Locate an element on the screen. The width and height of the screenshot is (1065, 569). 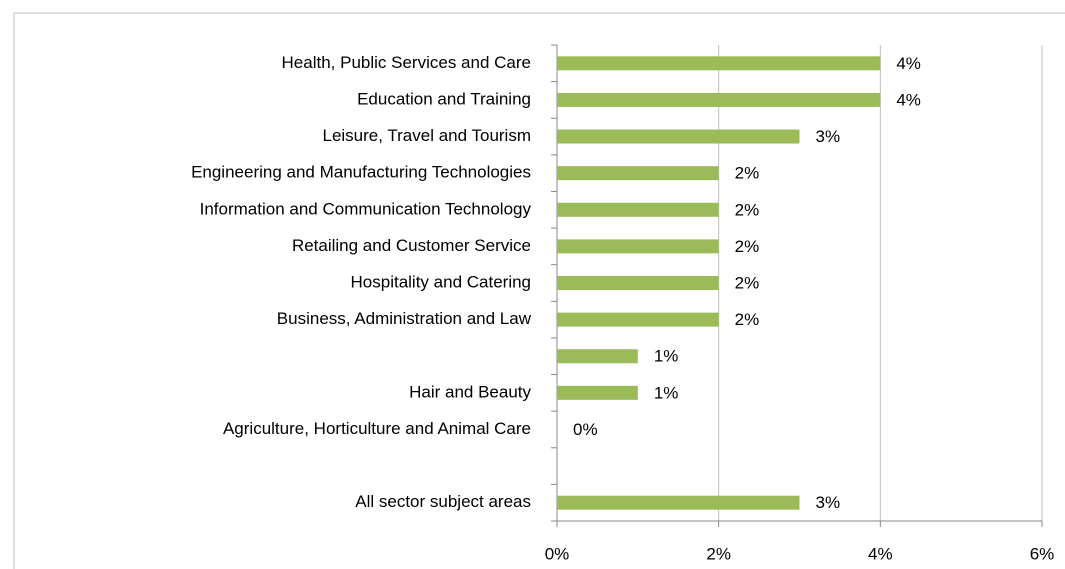
y-tick-label: Education and Training is located at coordinates (444, 98).